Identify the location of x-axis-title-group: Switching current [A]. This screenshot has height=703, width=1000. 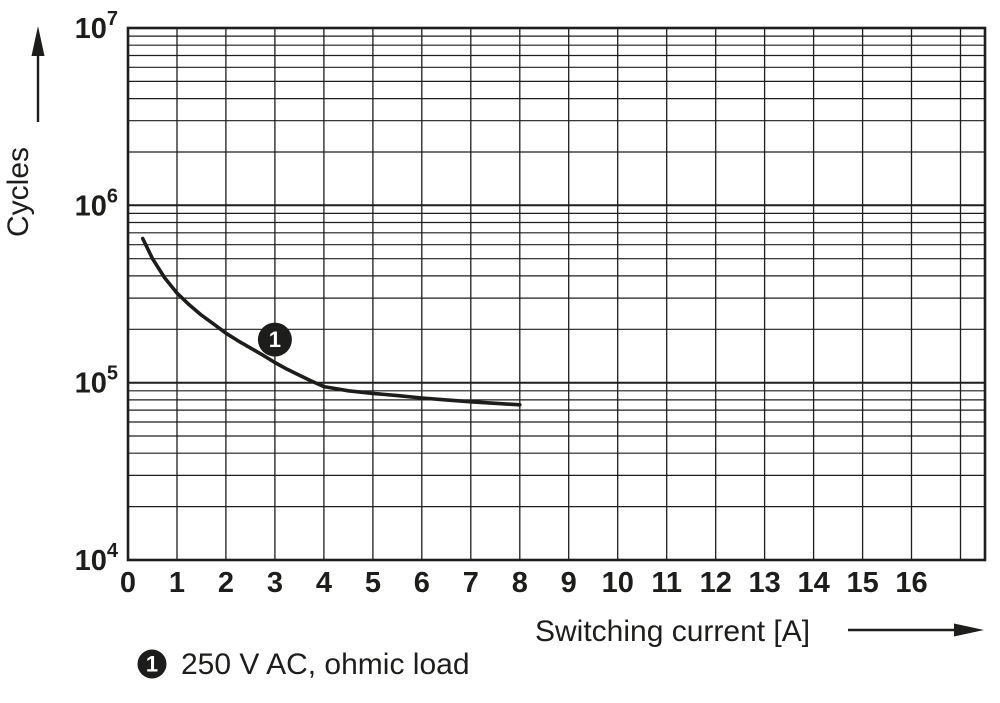
(759, 631).